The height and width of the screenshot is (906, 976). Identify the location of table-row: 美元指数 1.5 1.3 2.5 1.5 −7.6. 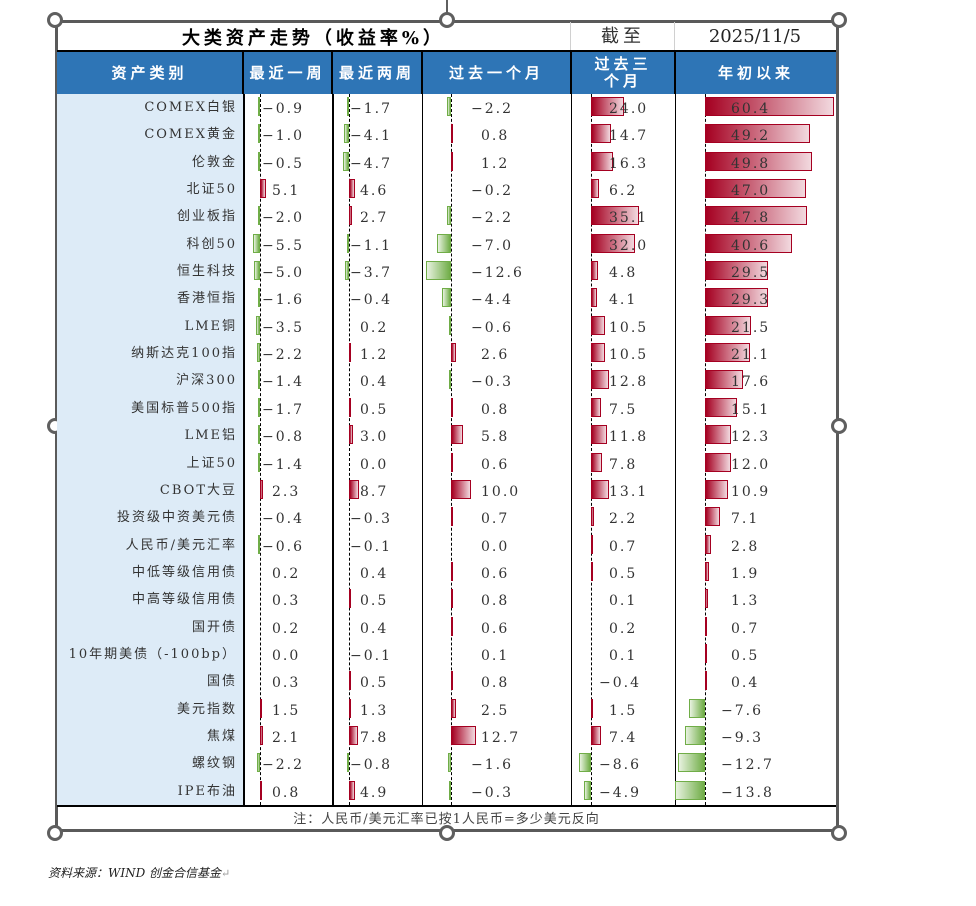
(446, 709).